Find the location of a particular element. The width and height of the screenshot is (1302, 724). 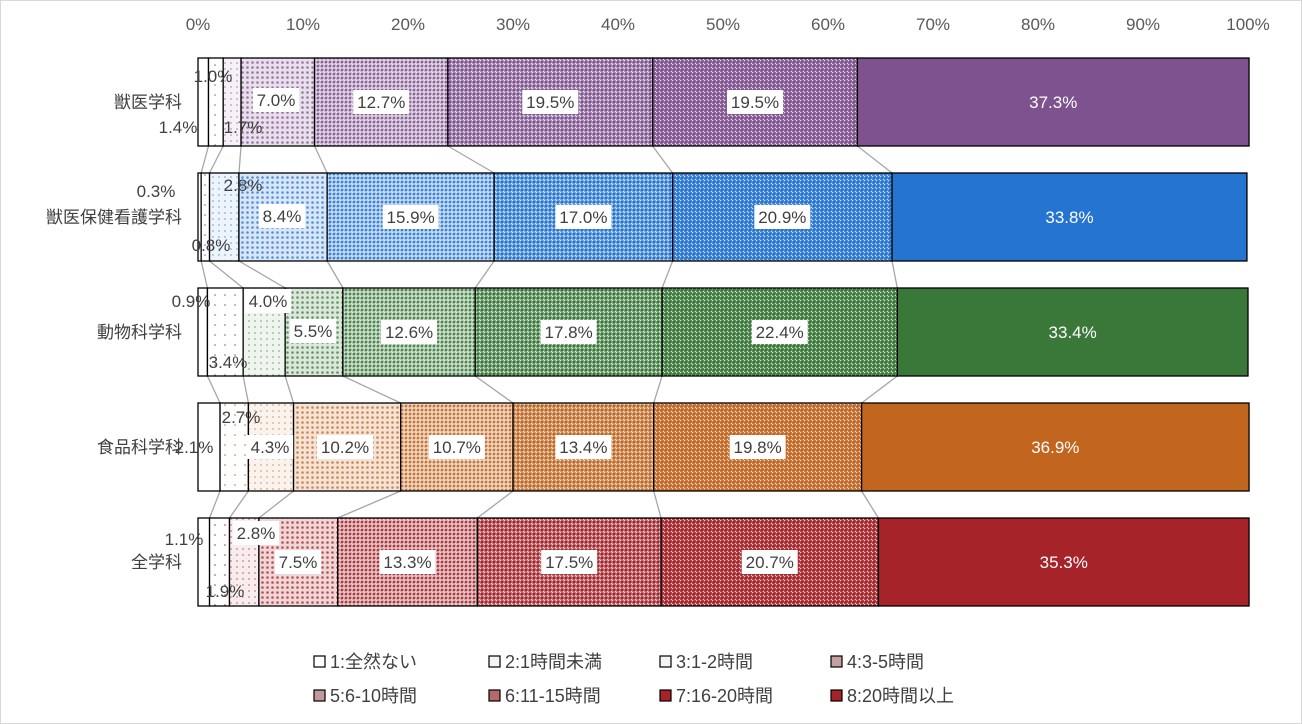

data-label: 10.2% is located at coordinates (345, 447).